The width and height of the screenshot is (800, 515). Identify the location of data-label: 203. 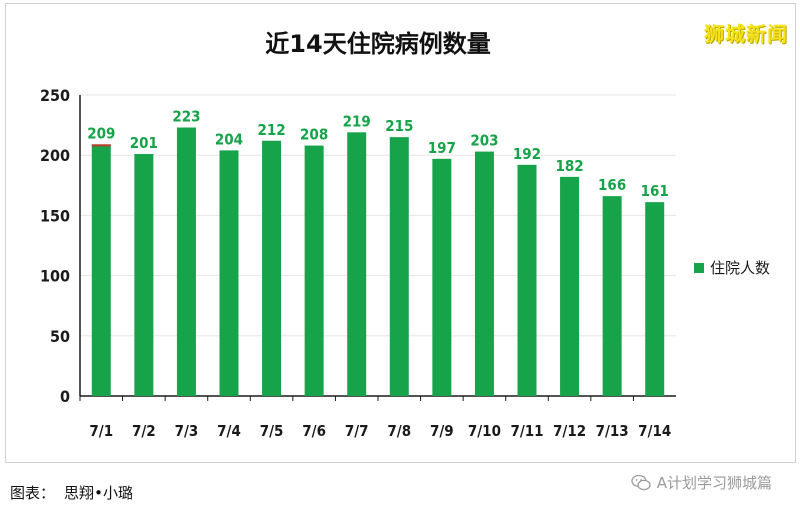
(484, 141).